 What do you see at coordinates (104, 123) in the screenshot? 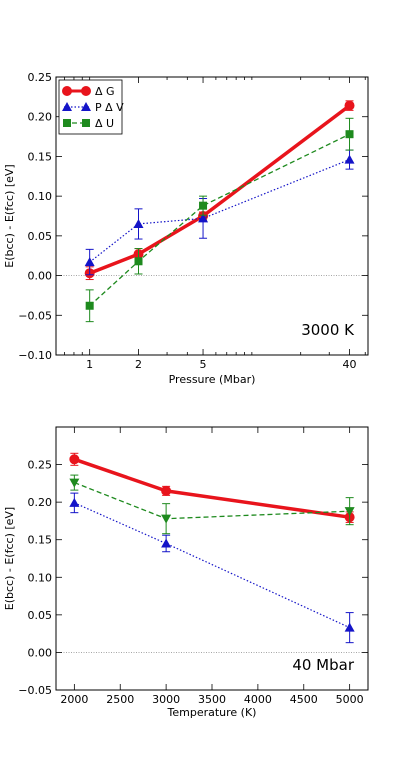
I see `legend-label: Δ U` at bounding box center [104, 123].